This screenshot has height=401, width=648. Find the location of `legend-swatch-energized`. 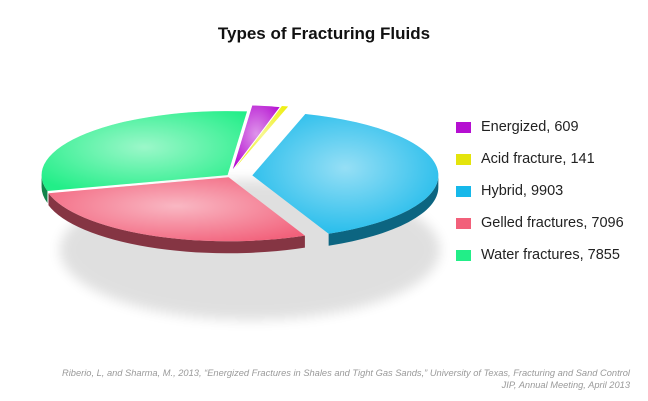

legend-swatch-energized is located at coordinates (463, 127).